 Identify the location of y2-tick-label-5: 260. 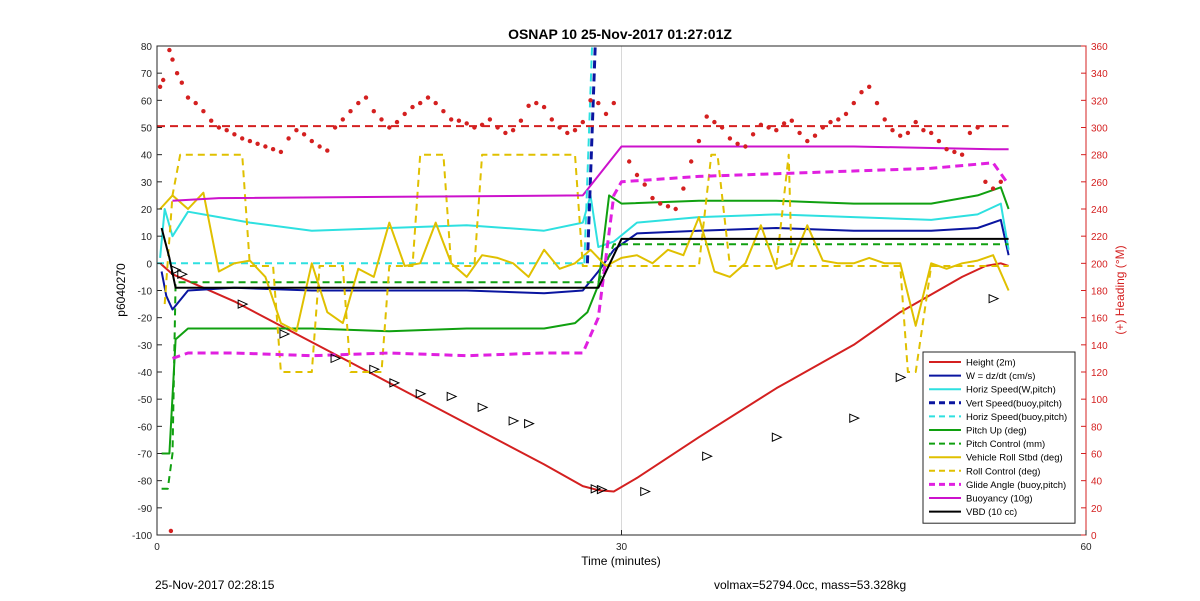
(1099, 183).